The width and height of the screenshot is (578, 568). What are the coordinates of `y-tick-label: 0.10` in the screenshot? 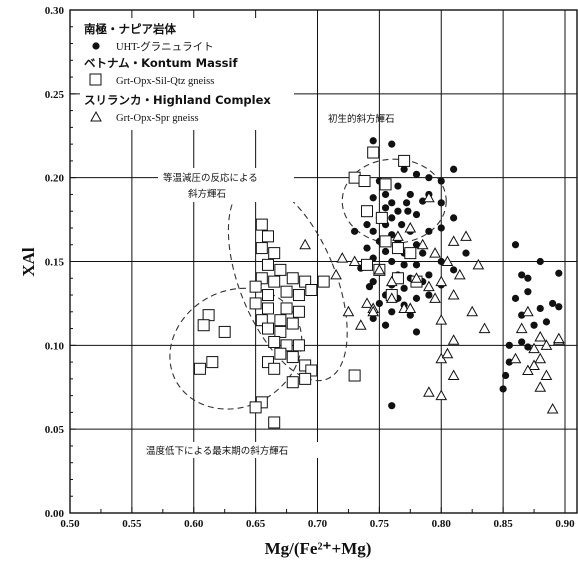 It's located at (55, 346).